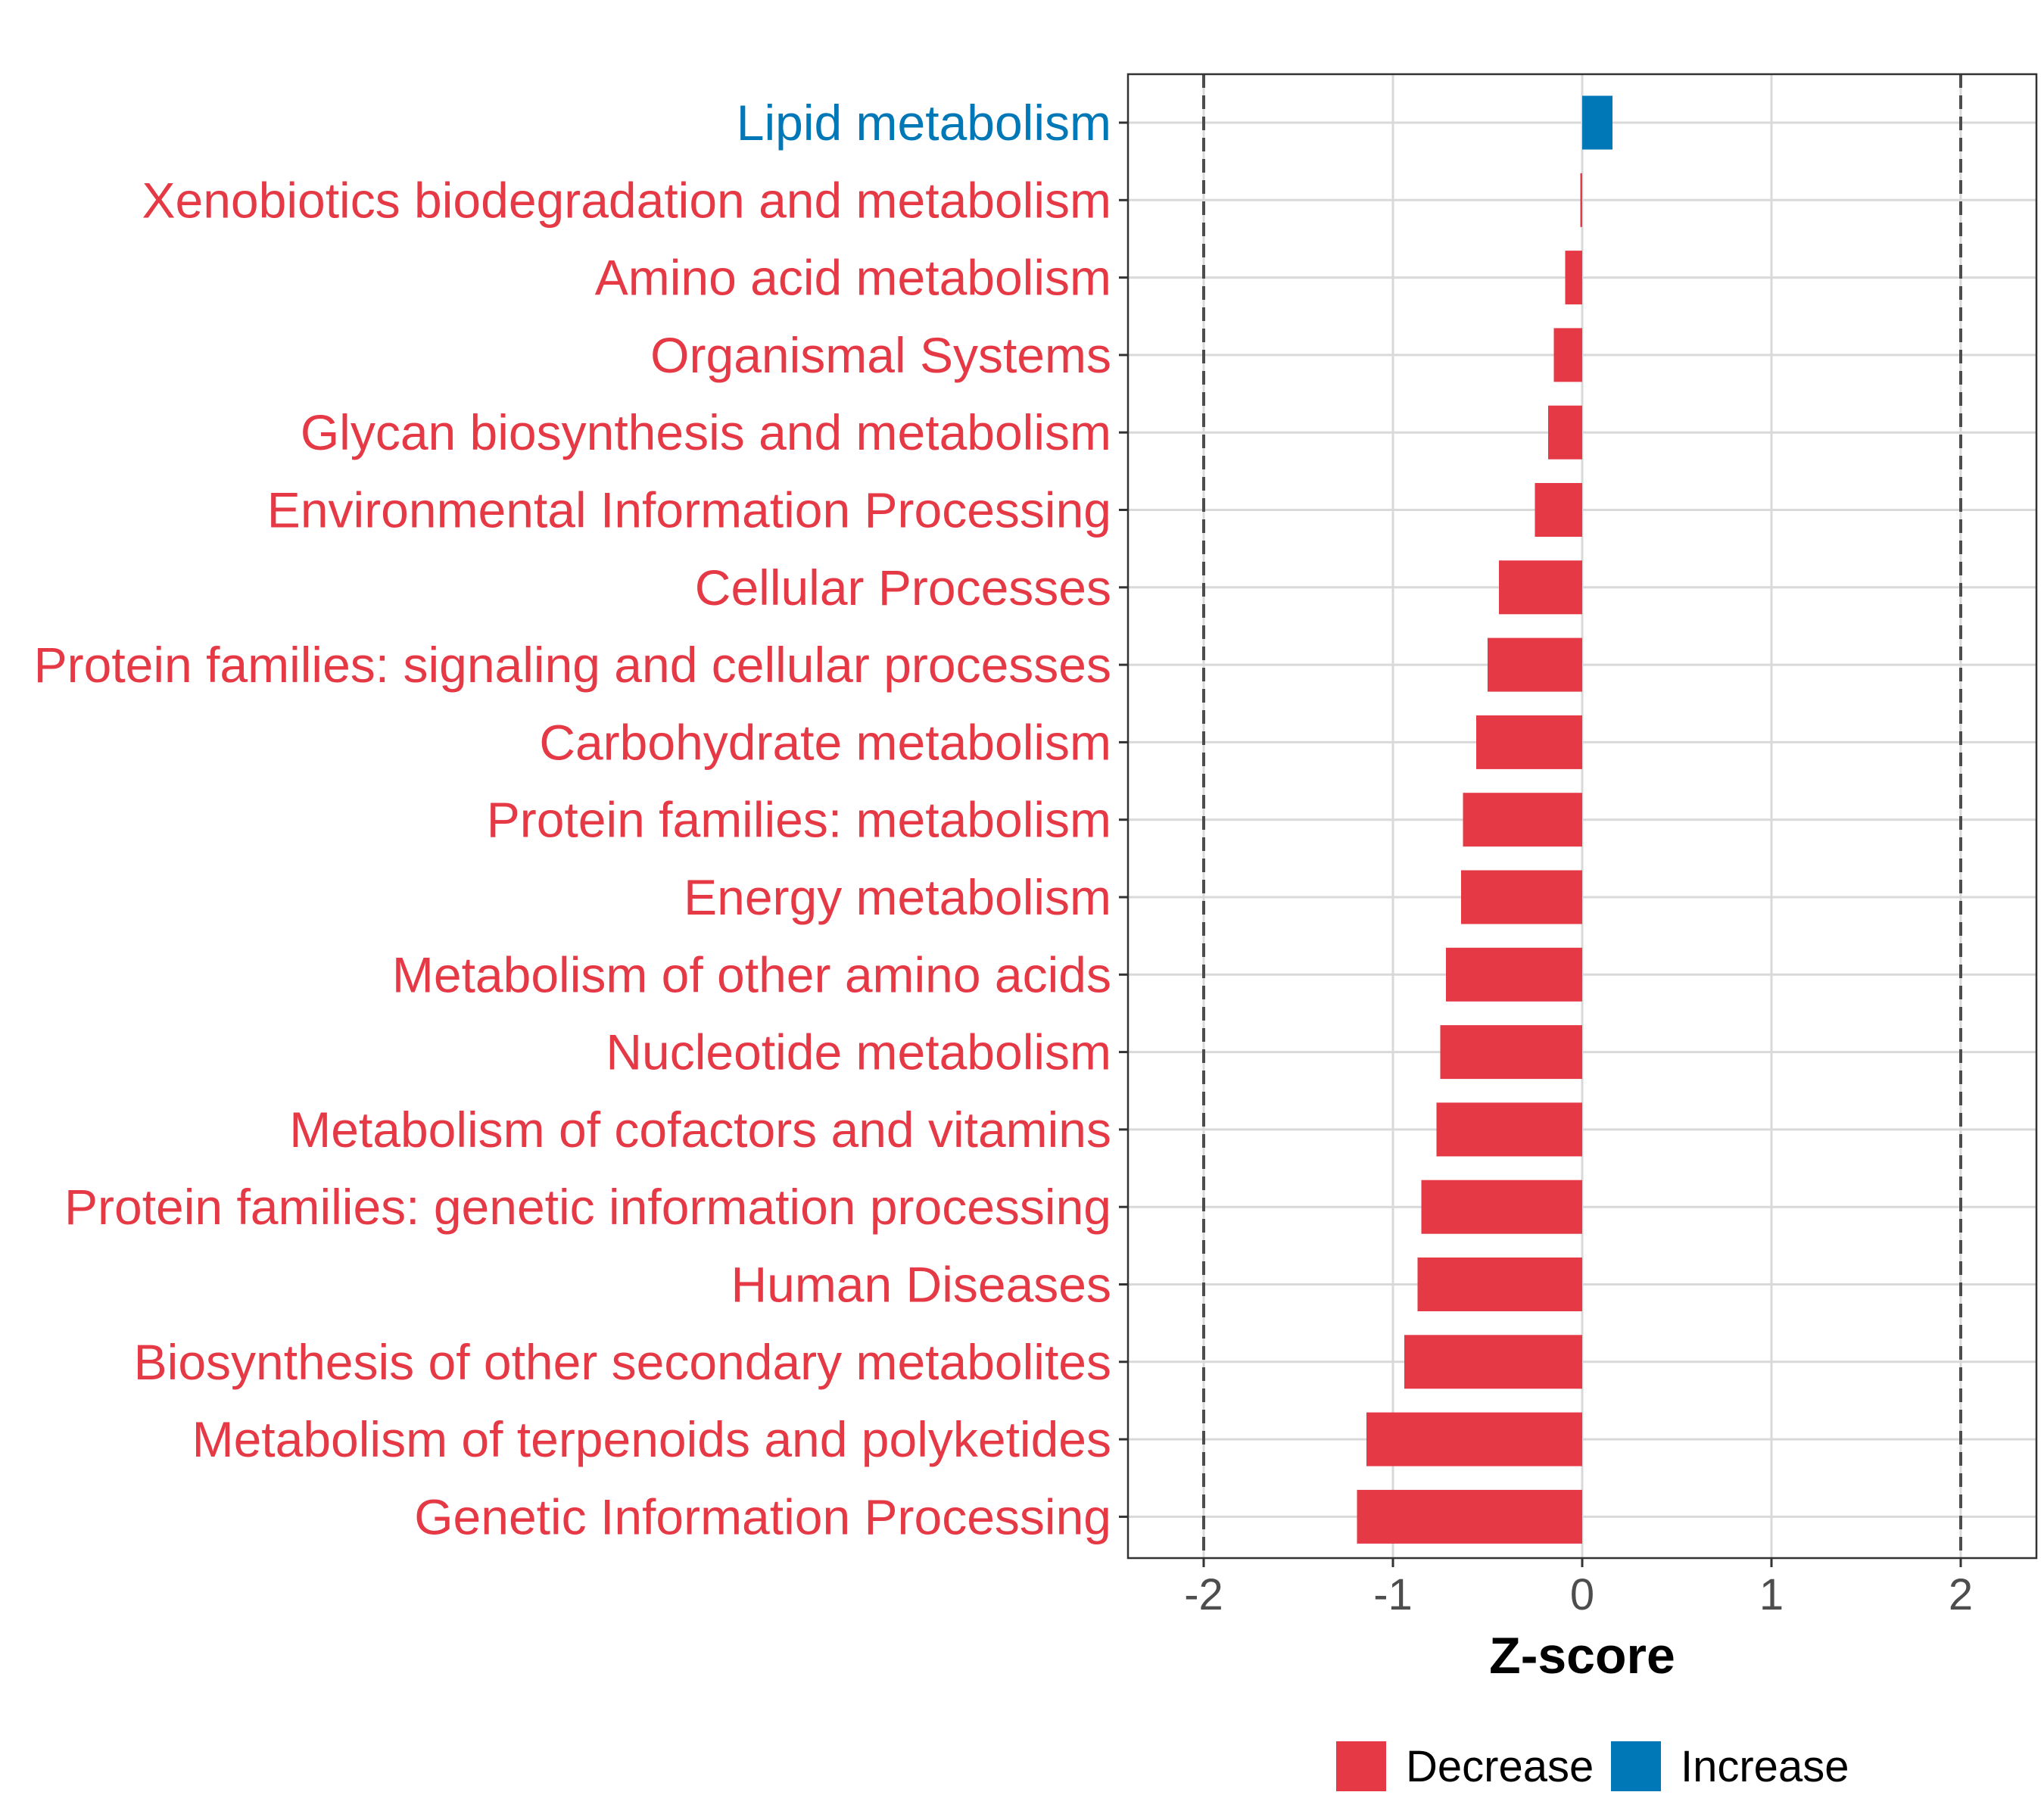 The height and width of the screenshot is (1817, 2044). Describe the element at coordinates (689, 510) in the screenshot. I see `category-label: Environmental Information Processing` at that location.